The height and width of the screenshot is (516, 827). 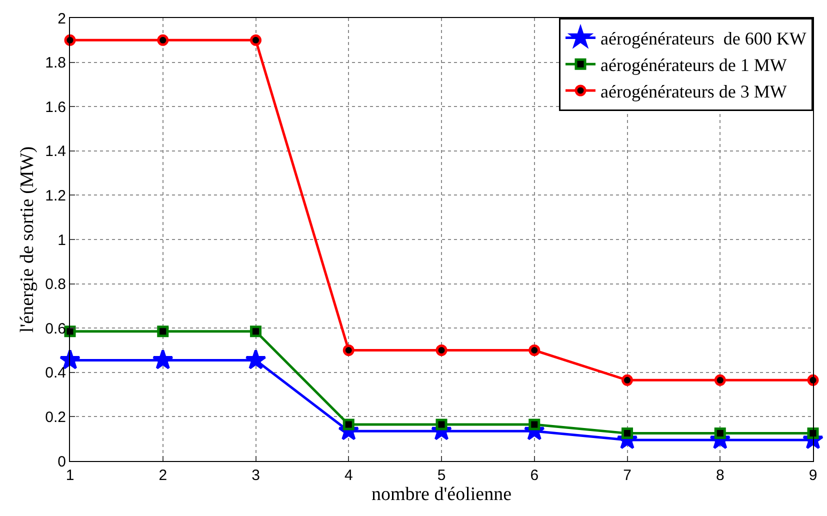 I want to click on x-tick-label: 5, so click(x=441, y=475).